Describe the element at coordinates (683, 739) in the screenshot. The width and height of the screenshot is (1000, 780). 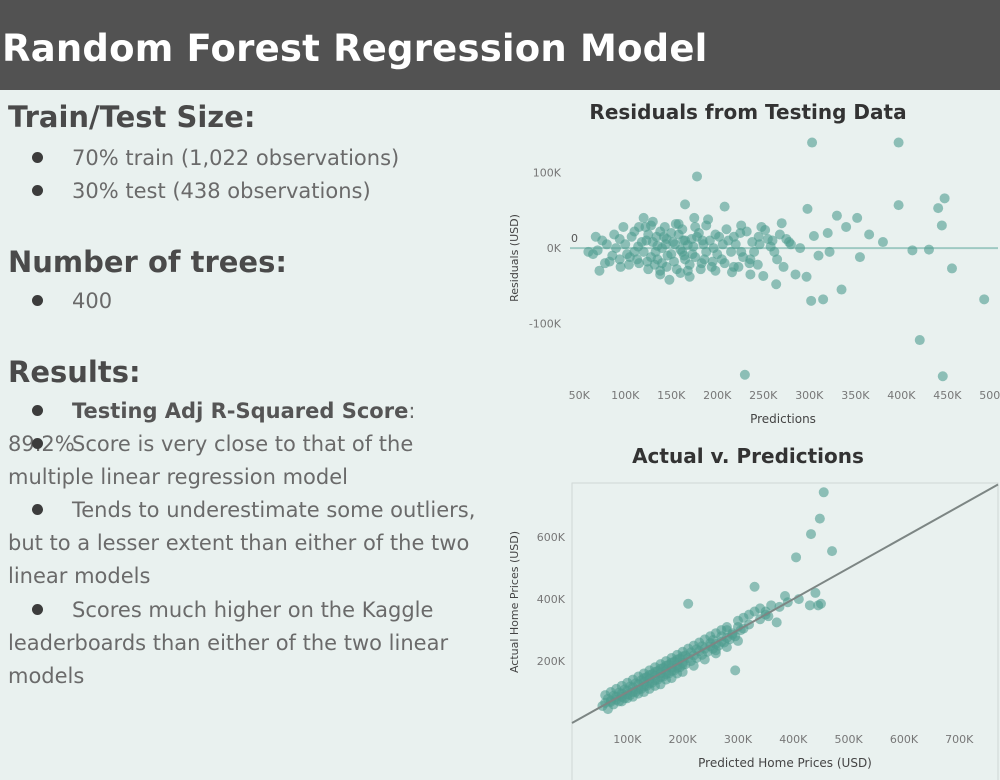
I see `actual-x-tick-label: 200K` at that location.